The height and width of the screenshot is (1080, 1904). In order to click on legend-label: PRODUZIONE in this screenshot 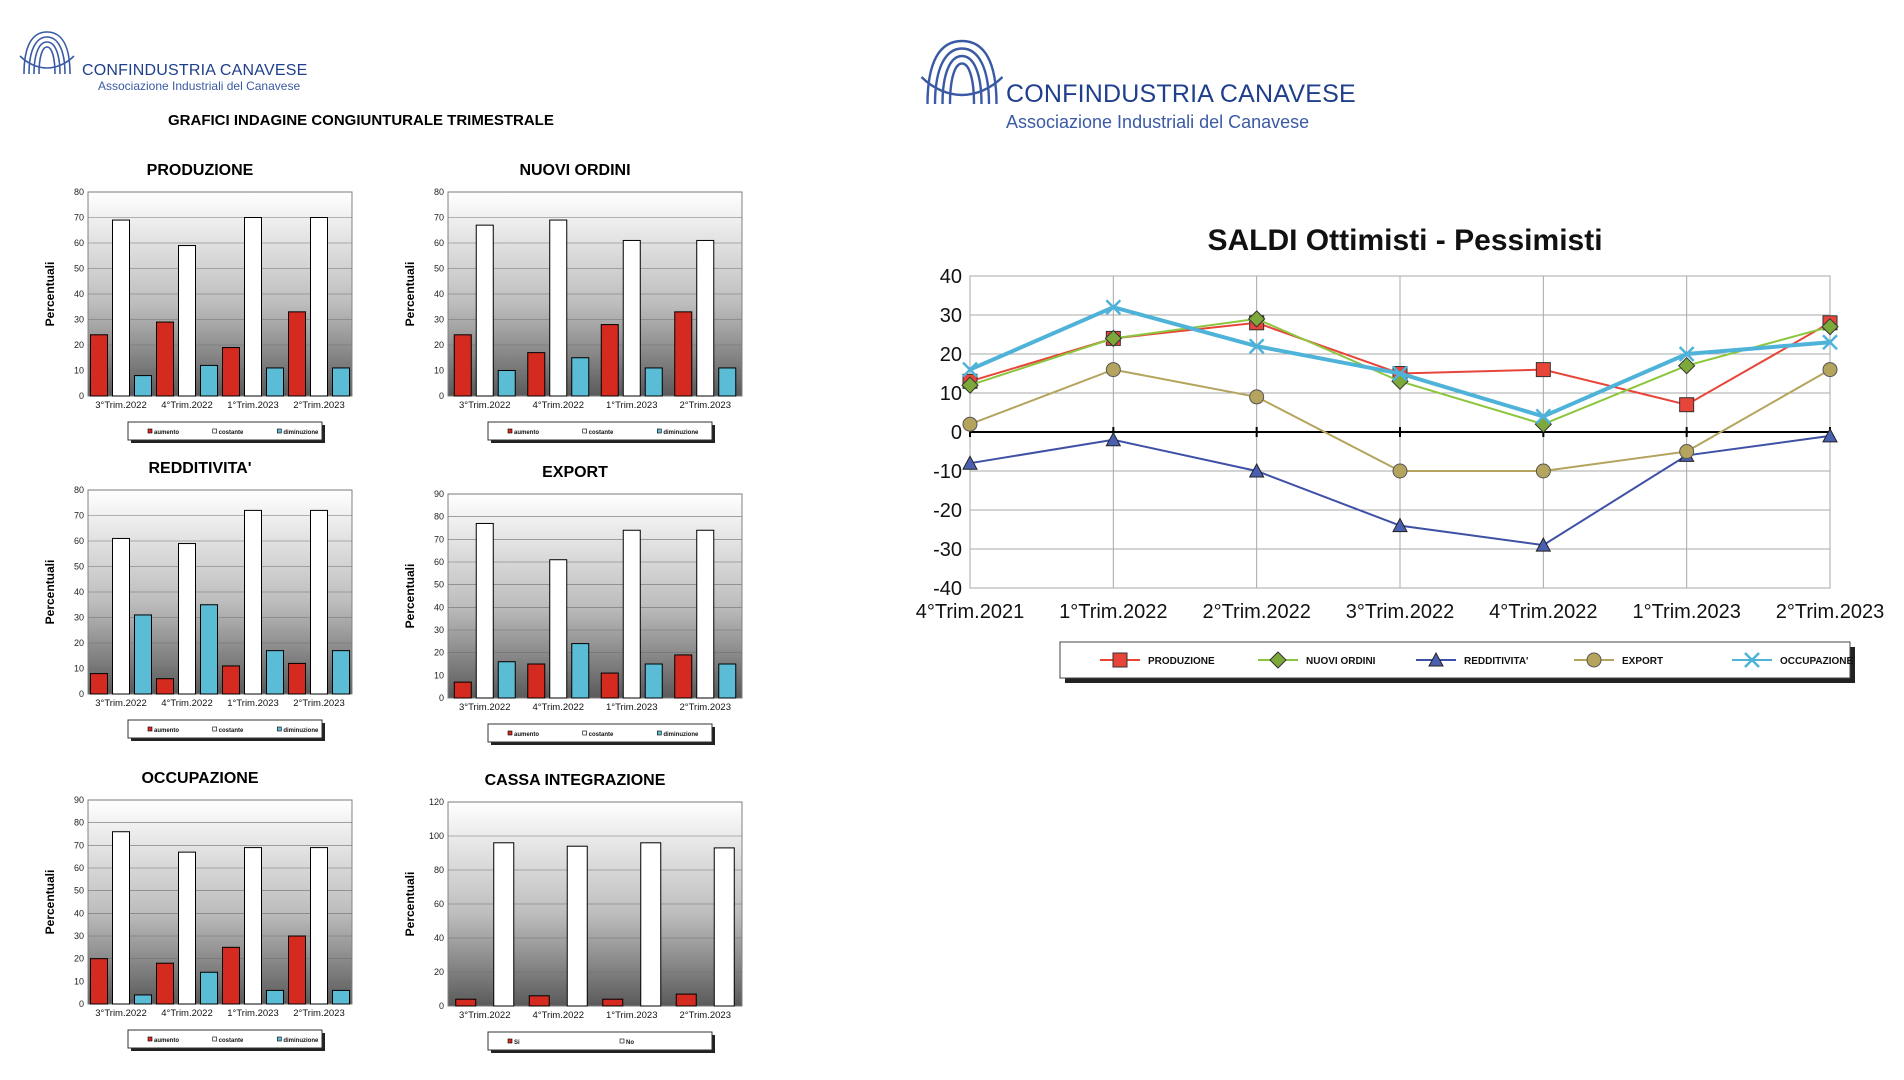, I will do `click(1181, 661)`.